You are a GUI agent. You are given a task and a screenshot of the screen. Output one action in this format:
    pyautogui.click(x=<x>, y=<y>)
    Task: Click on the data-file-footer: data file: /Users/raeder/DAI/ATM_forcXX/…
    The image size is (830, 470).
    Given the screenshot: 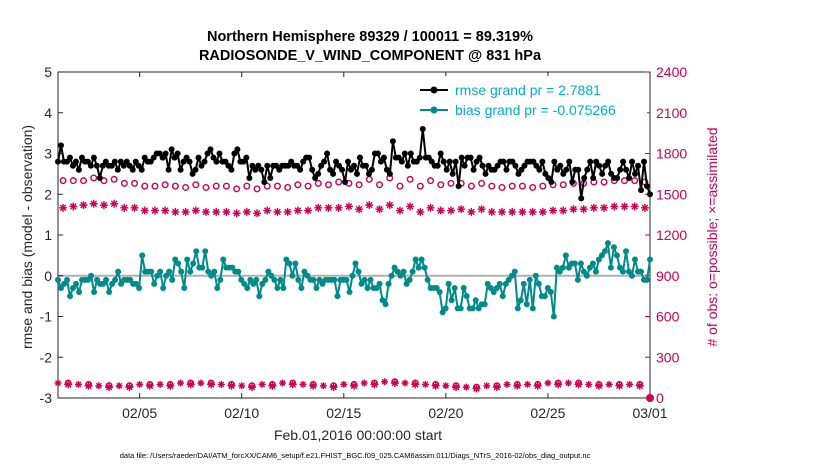 What is the action you would take?
    pyautogui.click(x=355, y=455)
    